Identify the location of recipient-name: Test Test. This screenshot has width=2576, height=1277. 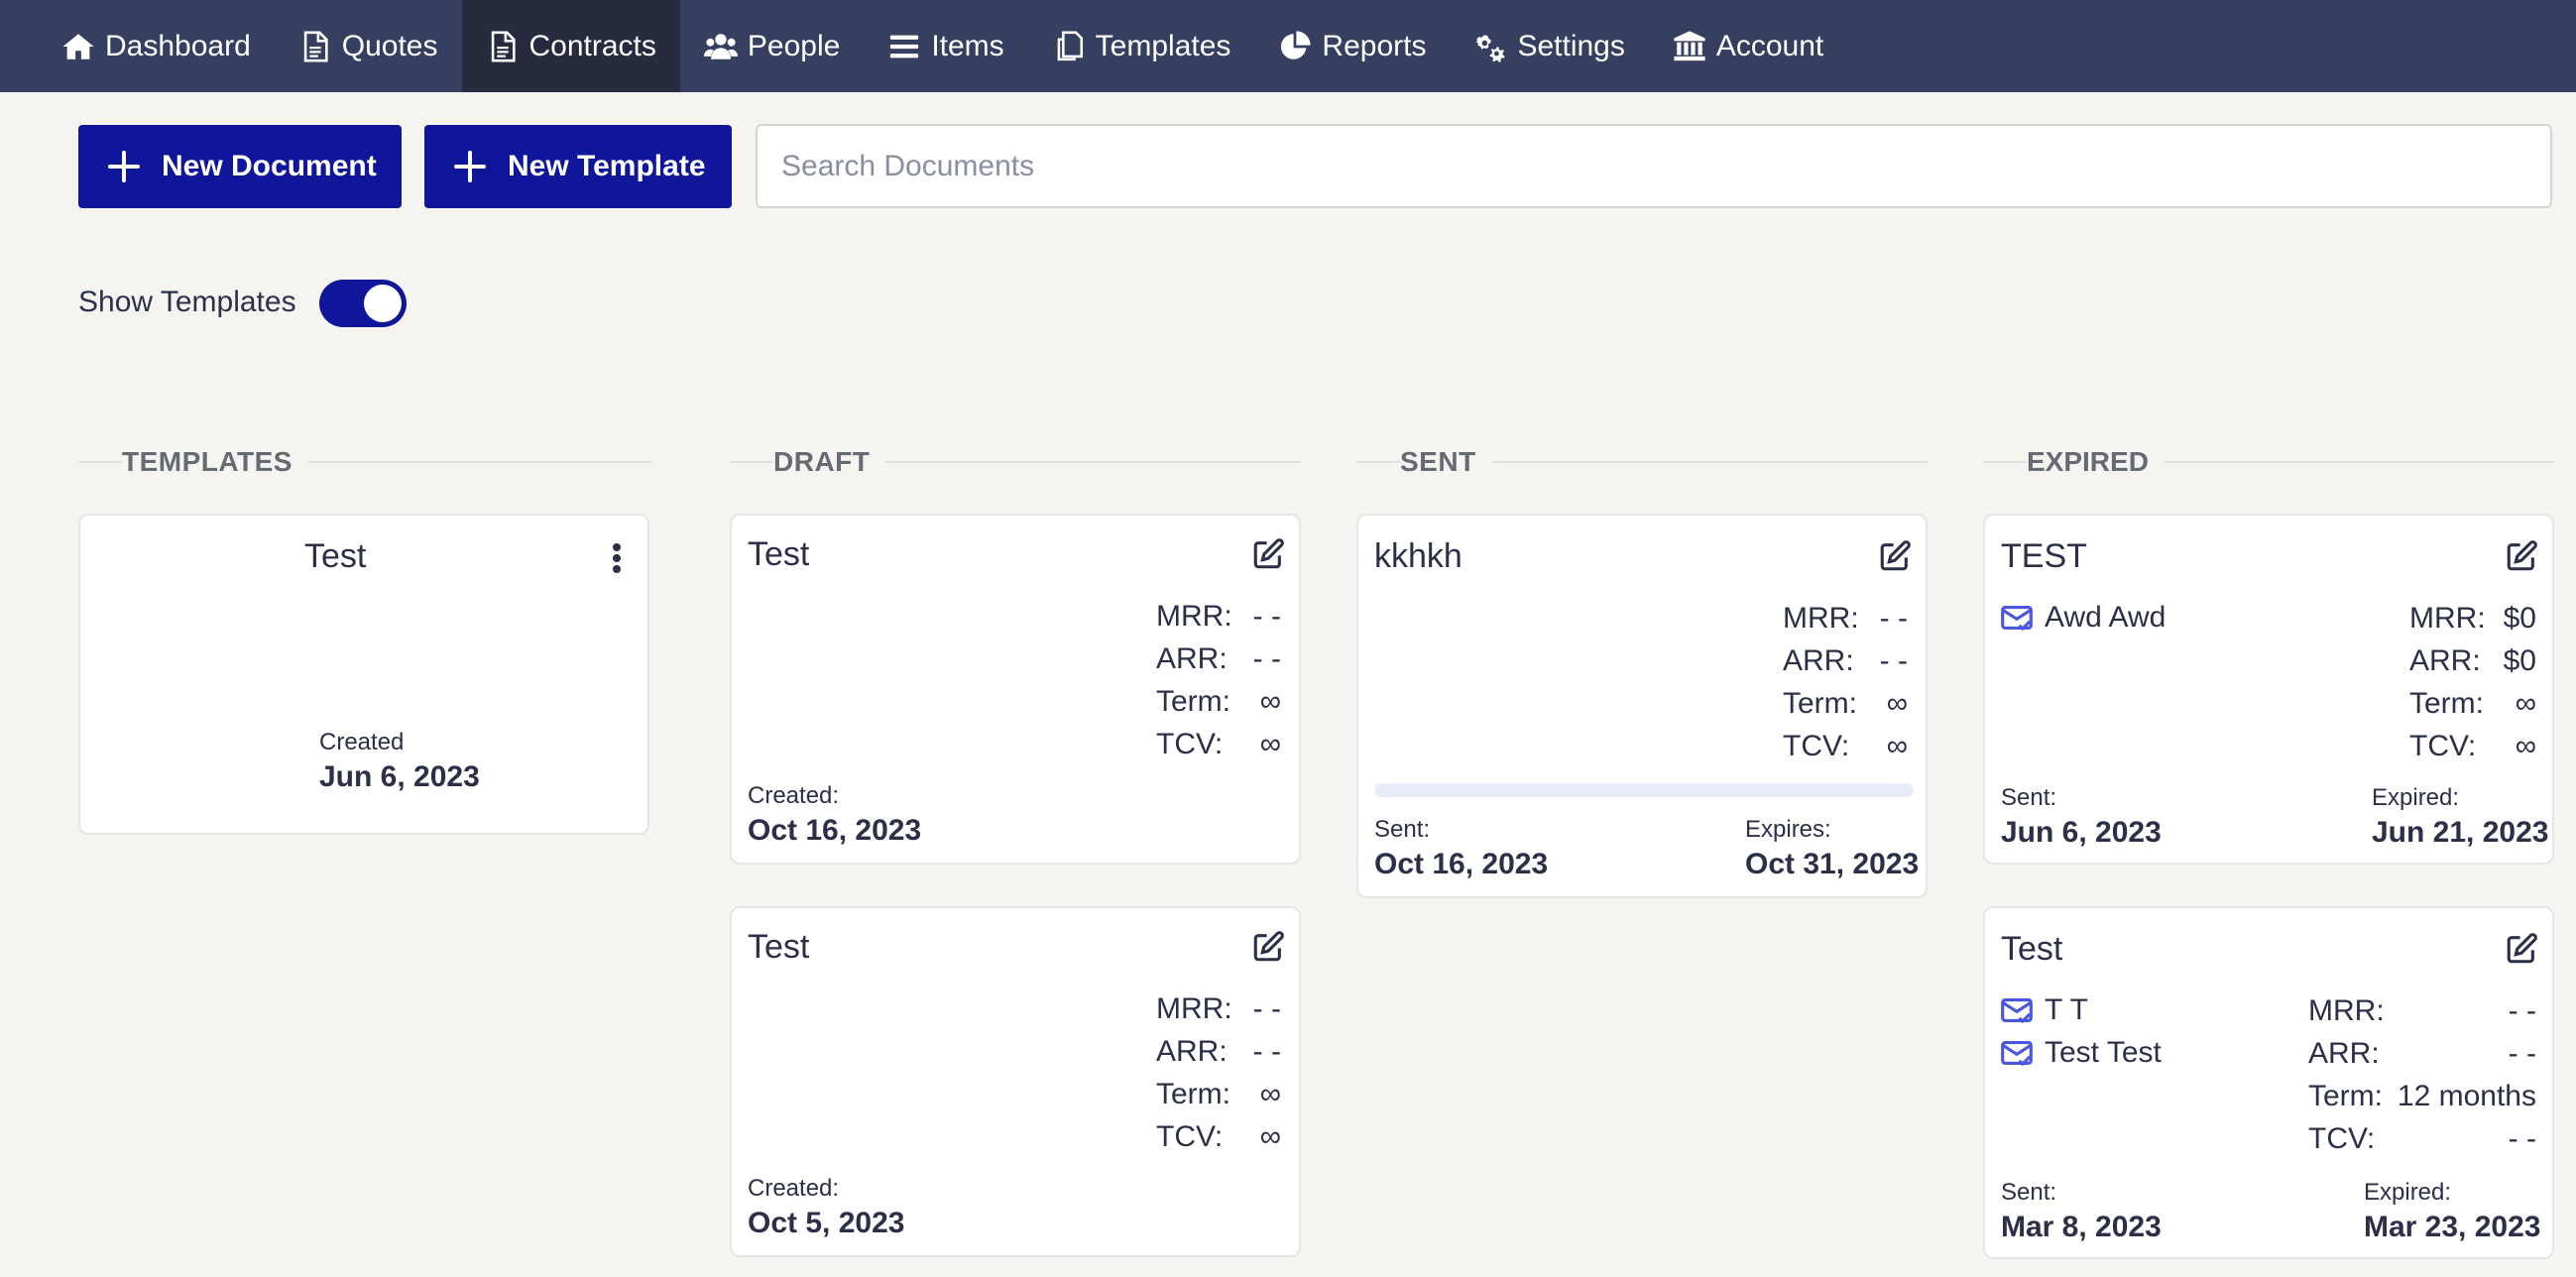
(2103, 1053).